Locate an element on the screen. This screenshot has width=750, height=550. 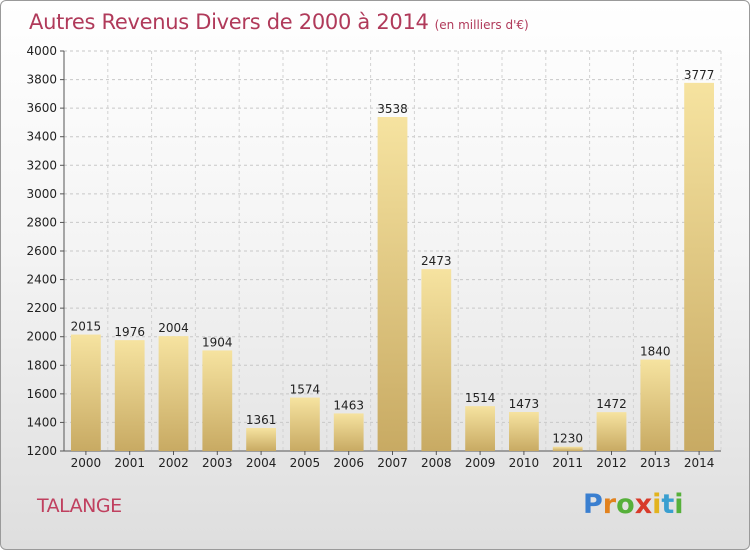
chart-subtitle: (en milliers d'€) is located at coordinates (481, 25).